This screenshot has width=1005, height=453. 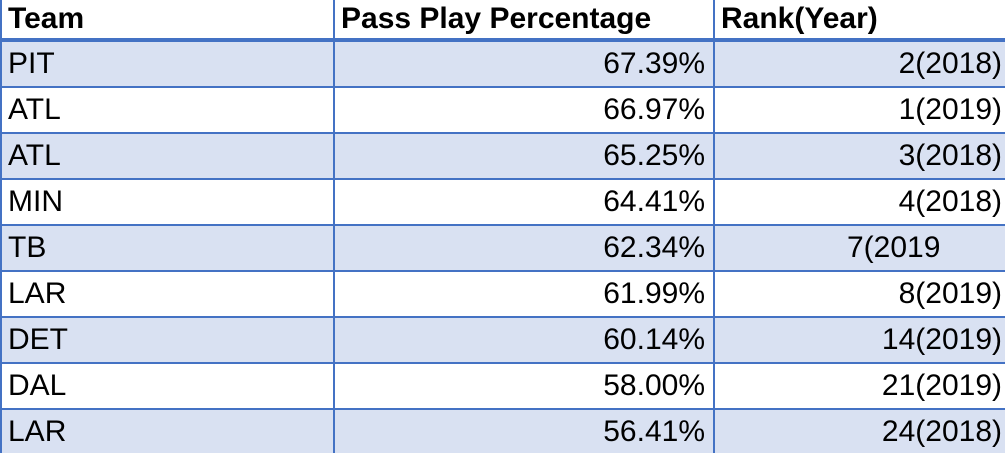 I want to click on table-row: LAR 56.41% 24(2018), so click(x=502, y=431).